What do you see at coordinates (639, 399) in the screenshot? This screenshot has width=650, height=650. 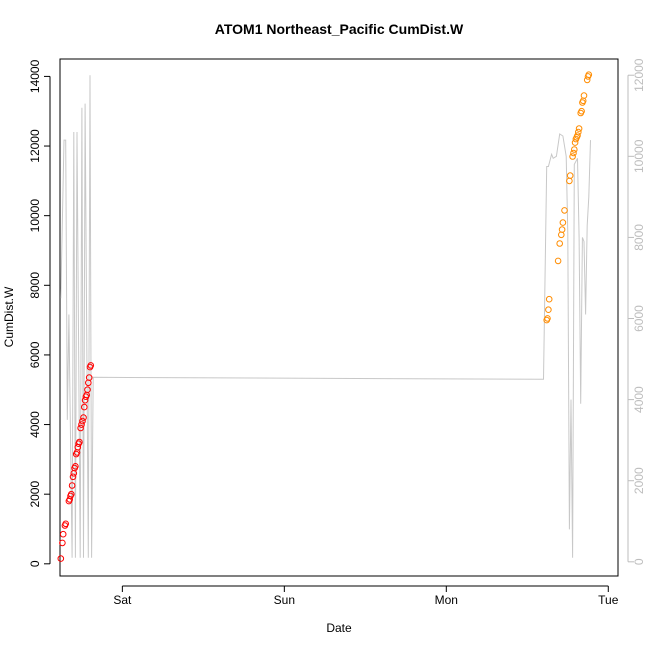 I see `right-tick-label: 4000` at bounding box center [639, 399].